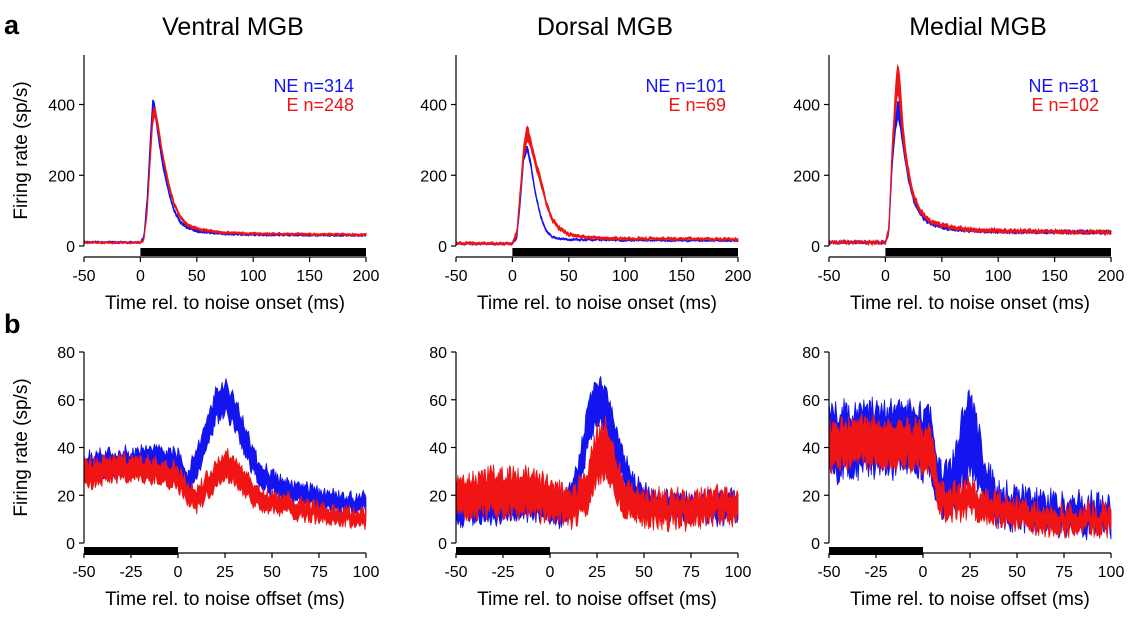 This screenshot has height=624, width=1133. What do you see at coordinates (12, 324) in the screenshot?
I see `panel-label-b: b` at bounding box center [12, 324].